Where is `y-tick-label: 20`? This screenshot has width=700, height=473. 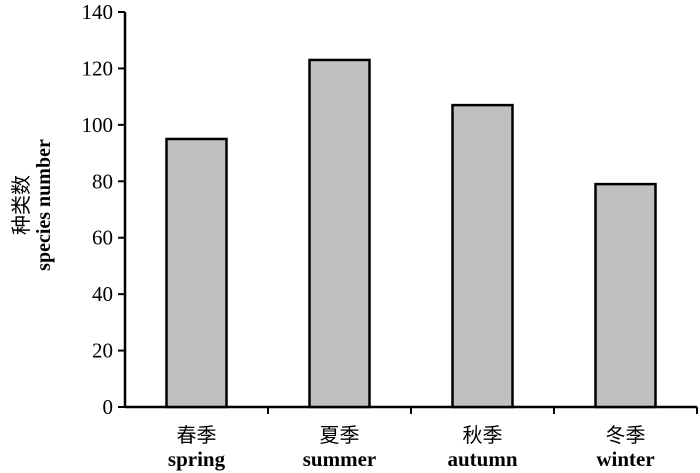 y-tick-label: 20 is located at coordinates (102, 351).